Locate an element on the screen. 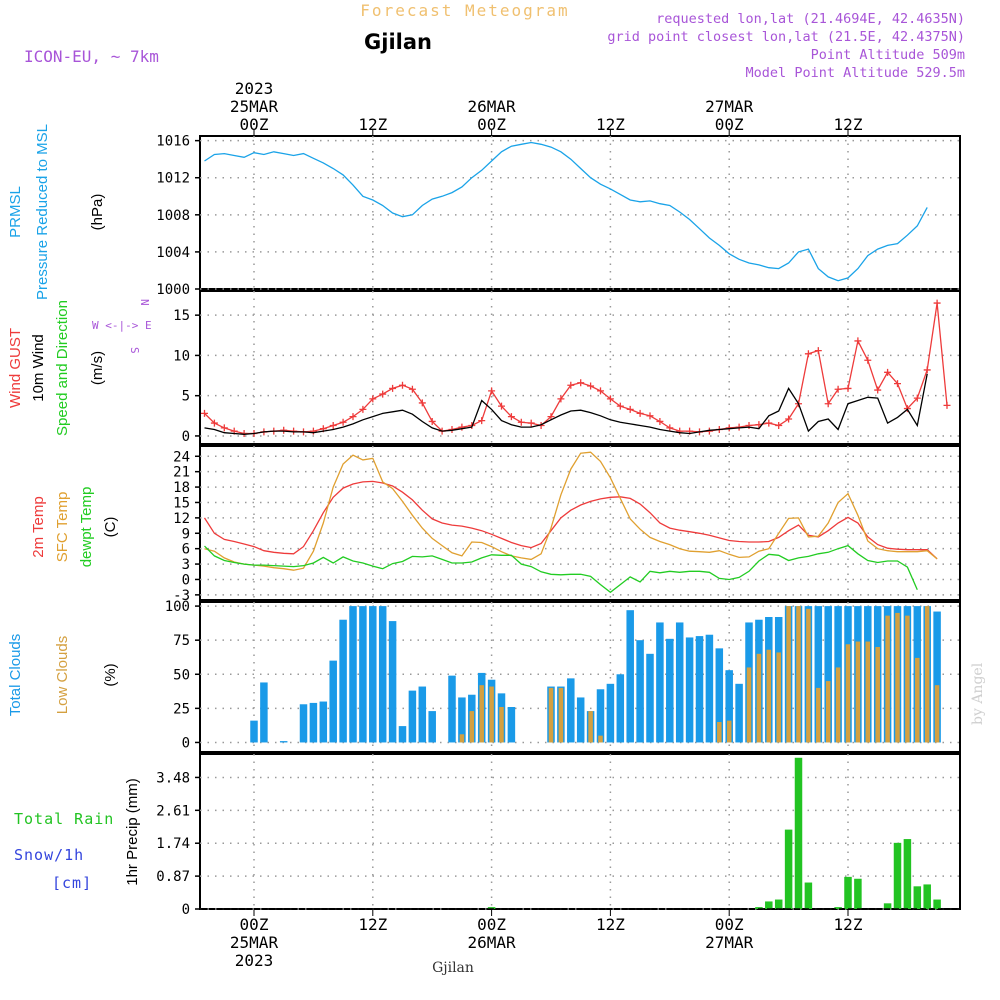 This screenshot has height=1000, width=1000. y-tick-label: 18 is located at coordinates (181, 488).